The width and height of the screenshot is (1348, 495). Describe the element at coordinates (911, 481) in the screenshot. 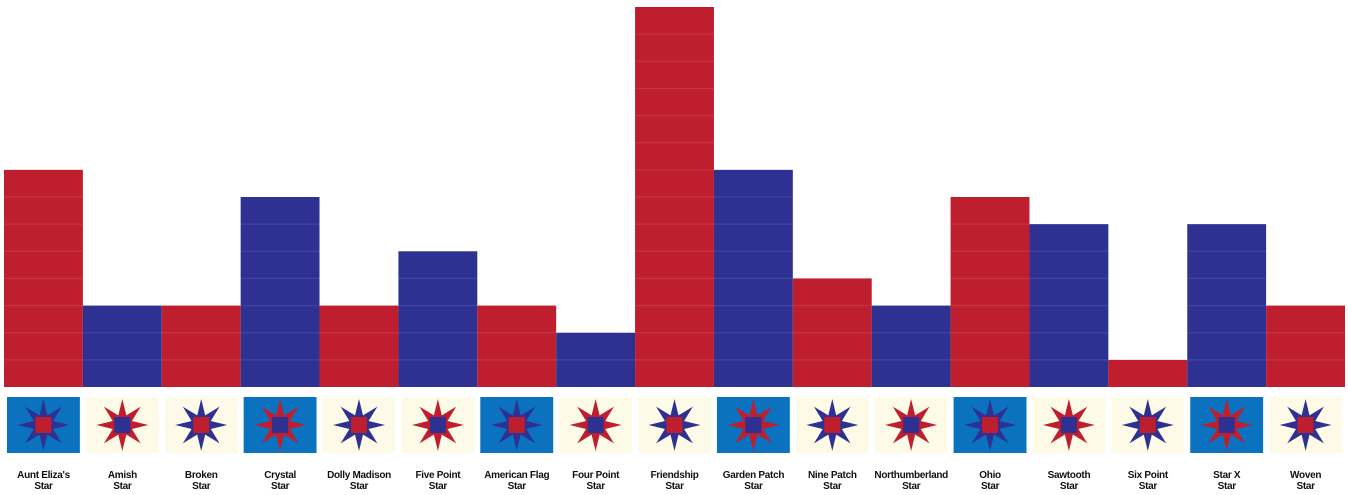

I see `x-tick-label: Northumberland Star` at that location.